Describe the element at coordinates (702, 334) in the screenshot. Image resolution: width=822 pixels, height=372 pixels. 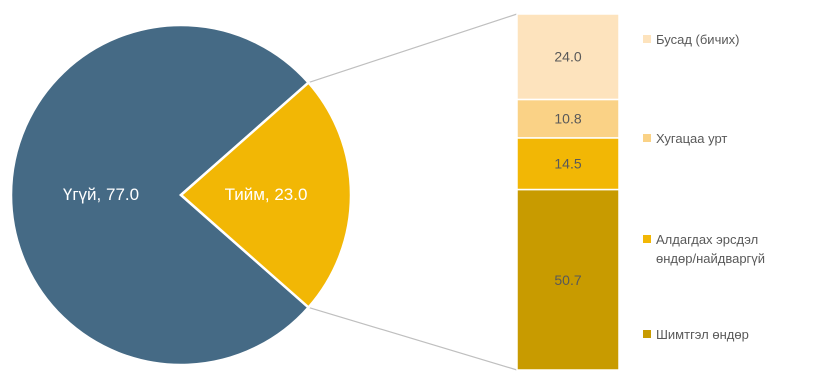
I see `legend-label-3-0: Шимтгэл өндөр` at that location.